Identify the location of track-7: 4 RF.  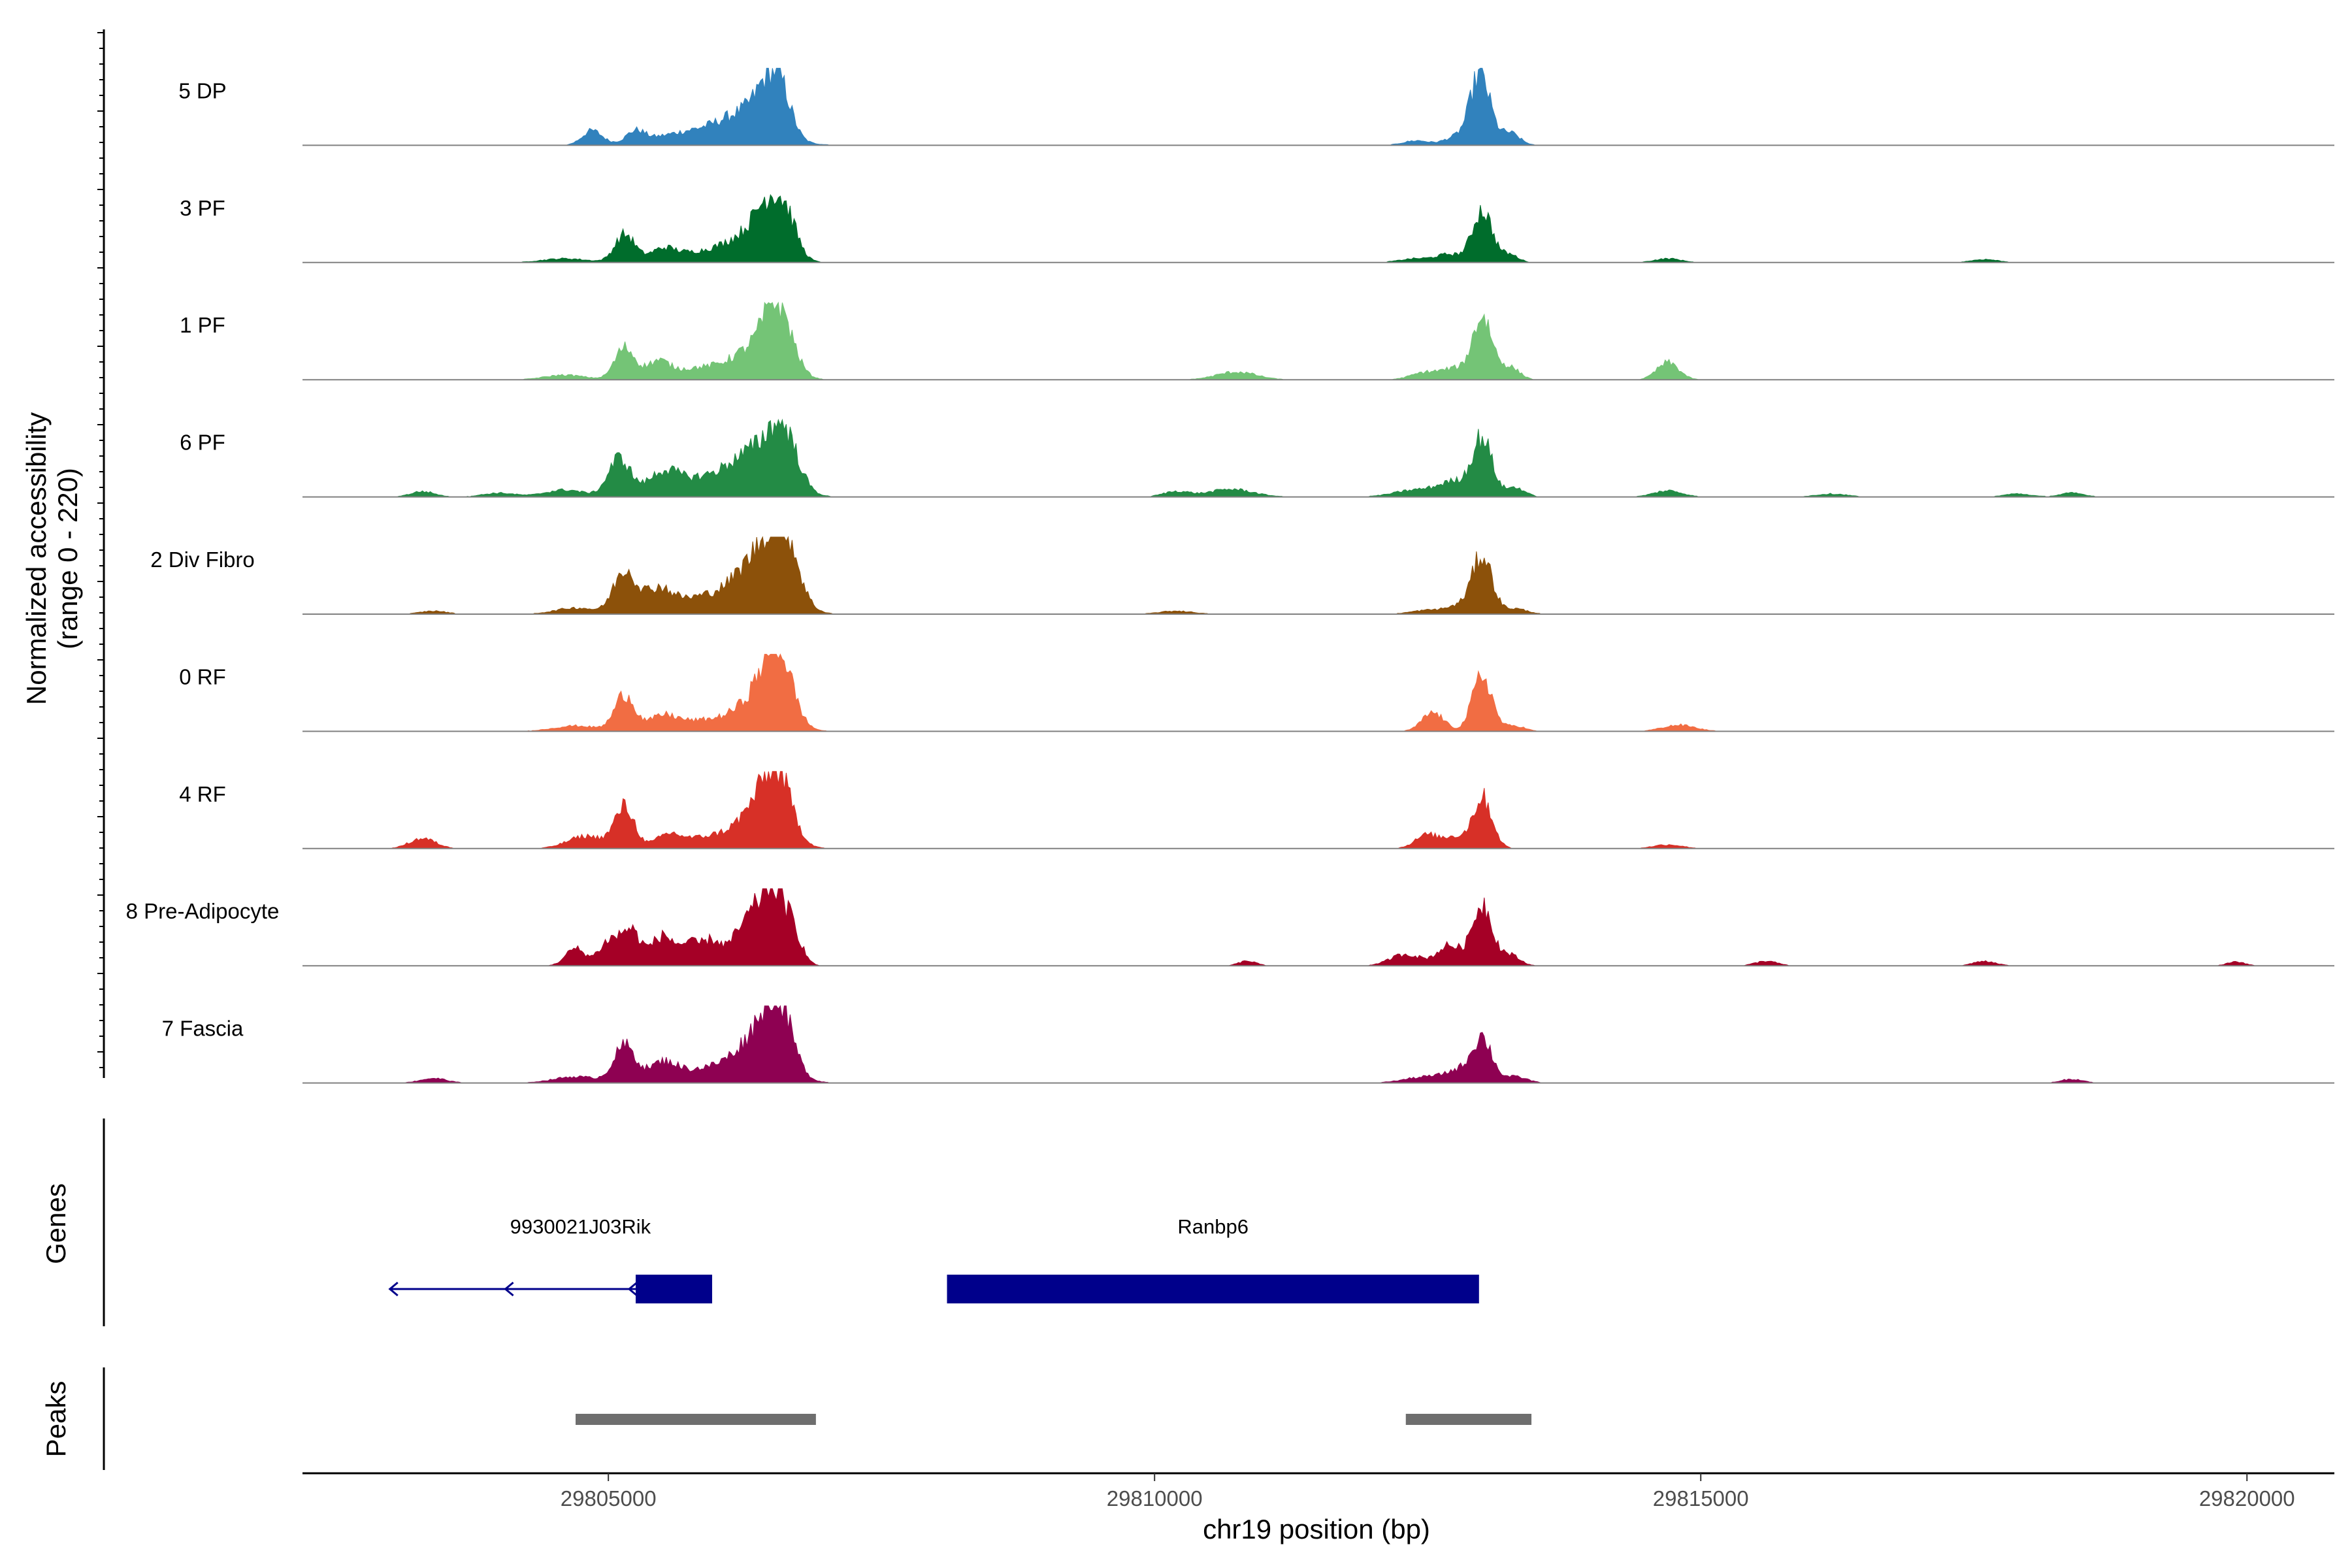
(1256, 810).